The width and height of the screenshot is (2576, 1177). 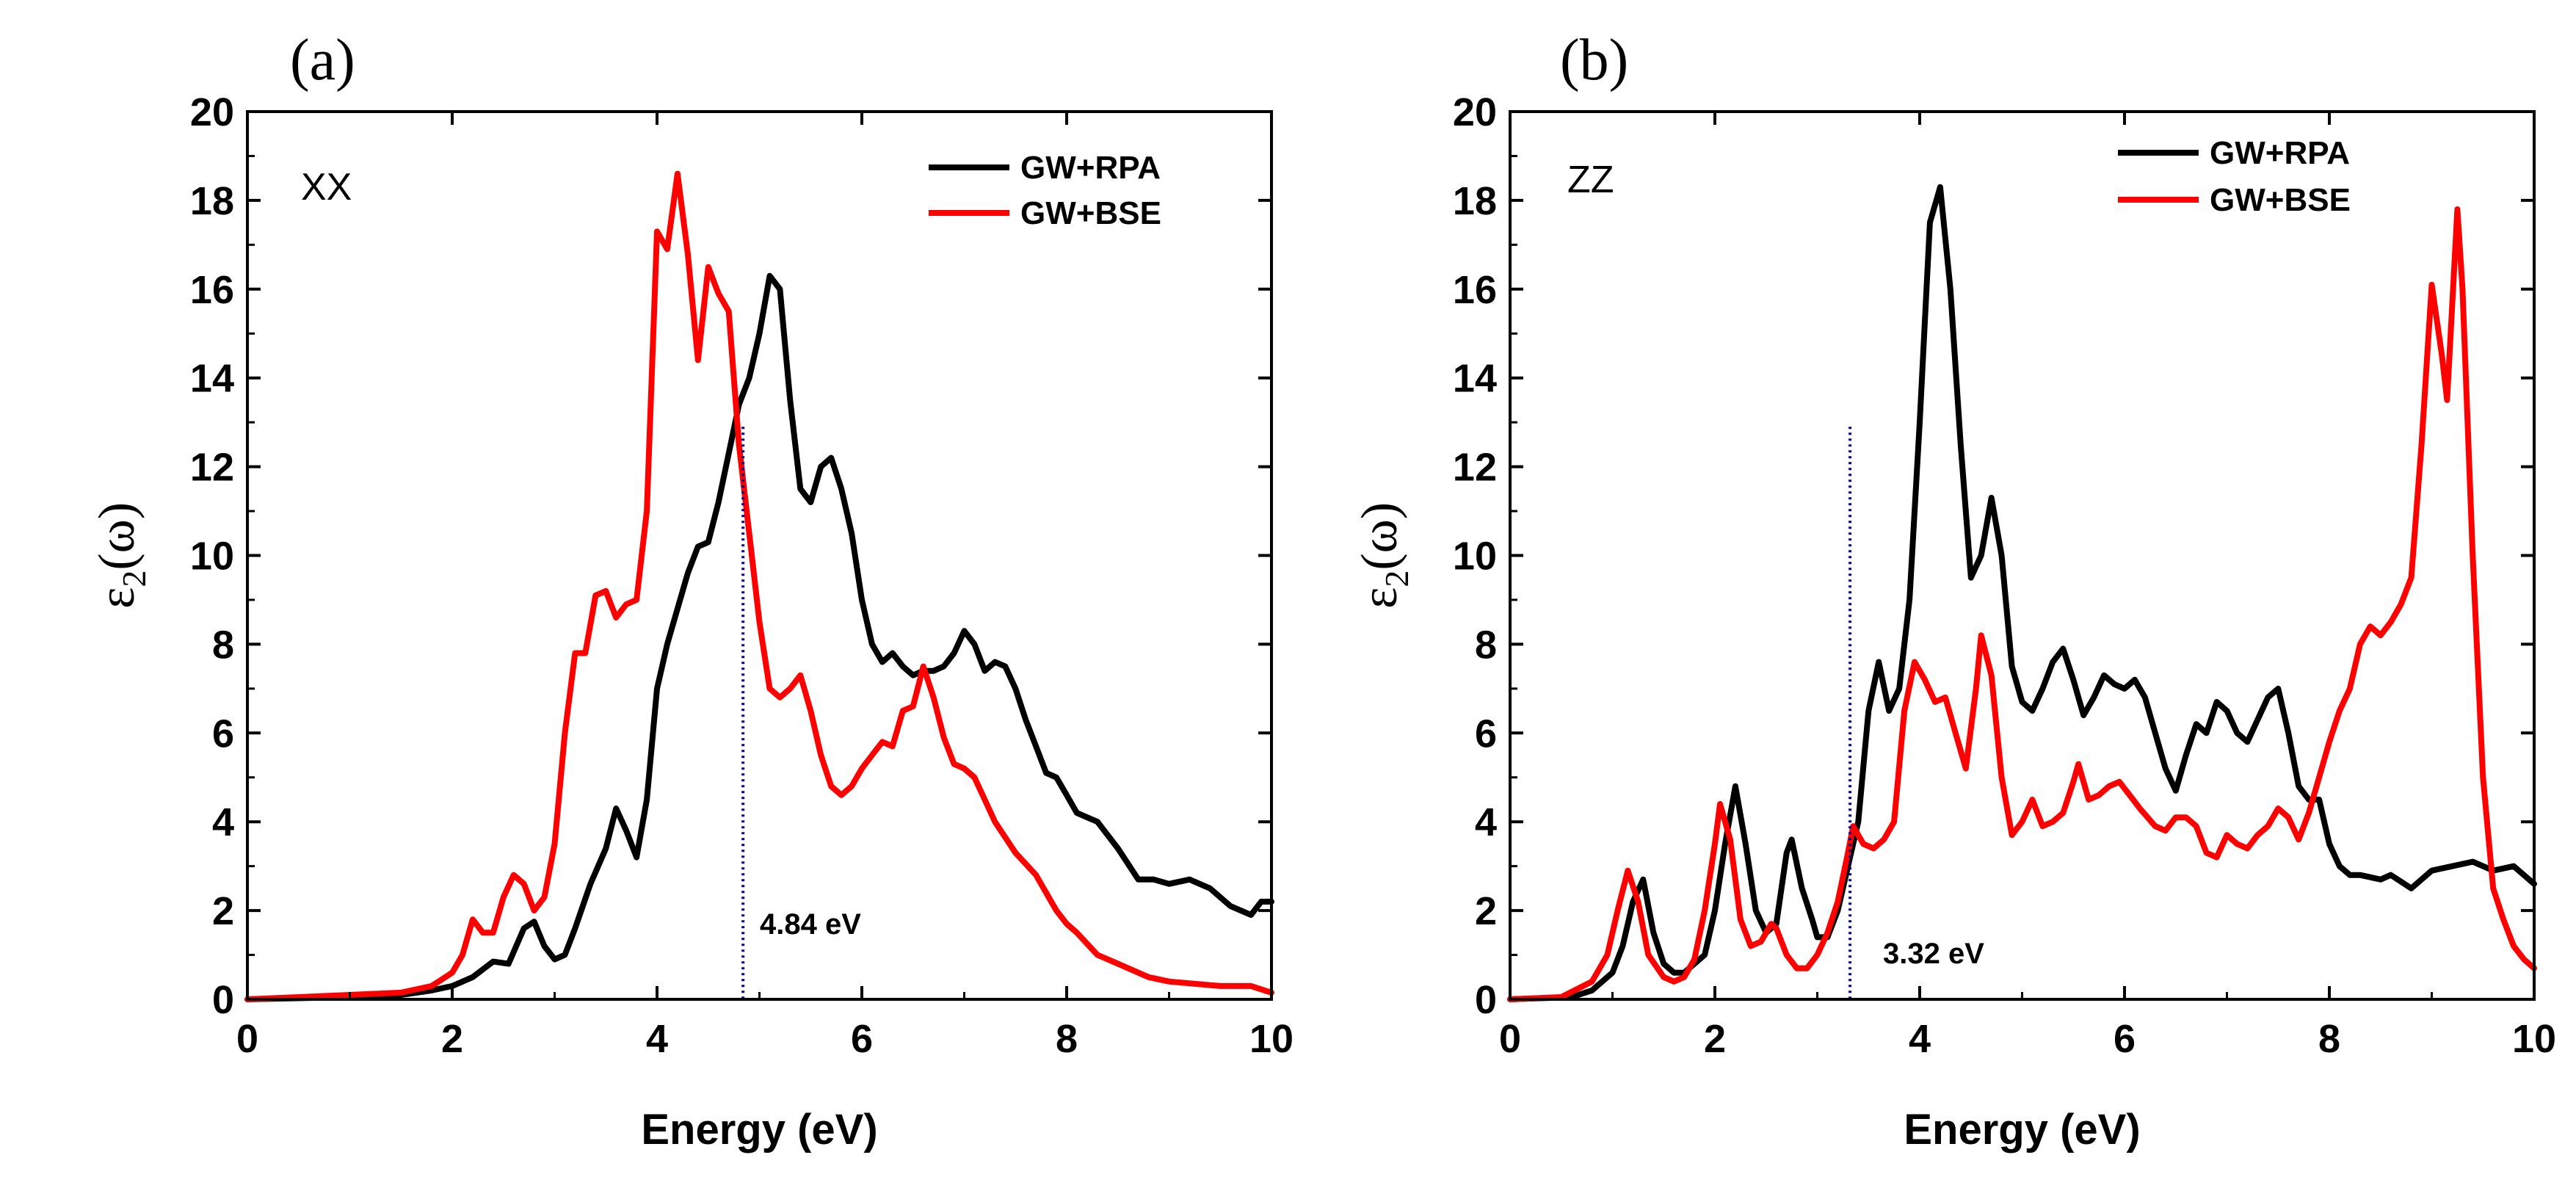 What do you see at coordinates (810, 924) in the screenshot?
I see `annotation-label: 4.84 eV` at bounding box center [810, 924].